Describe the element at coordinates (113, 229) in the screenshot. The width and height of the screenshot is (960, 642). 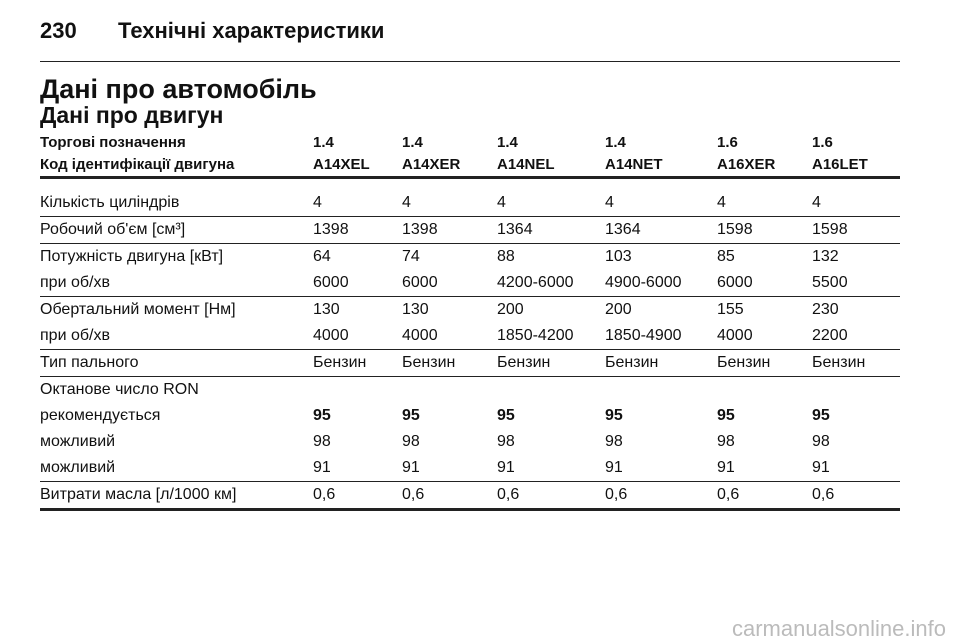
I see `row-label: Робочий об'єм [см³]` at that location.